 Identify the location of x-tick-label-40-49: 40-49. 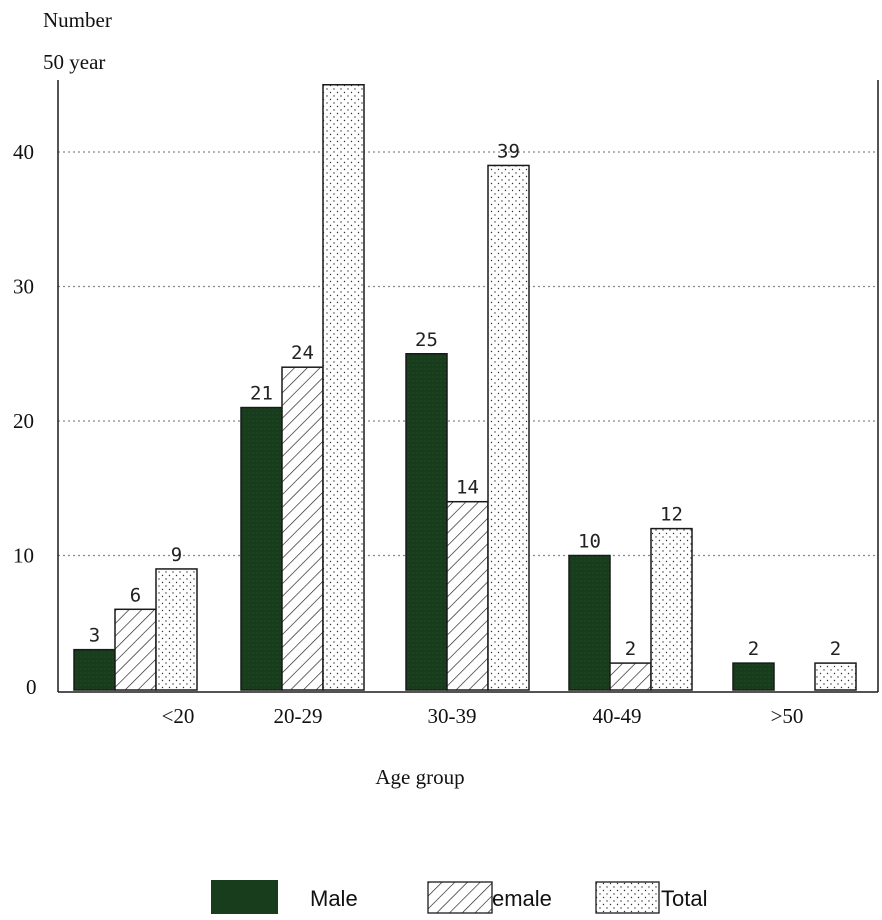
(617, 716).